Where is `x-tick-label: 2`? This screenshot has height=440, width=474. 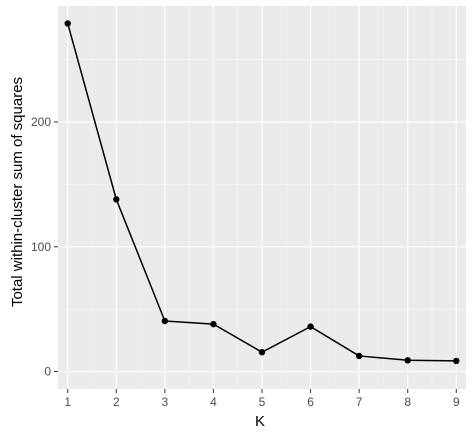
x-tick-label: 2 is located at coordinates (116, 402).